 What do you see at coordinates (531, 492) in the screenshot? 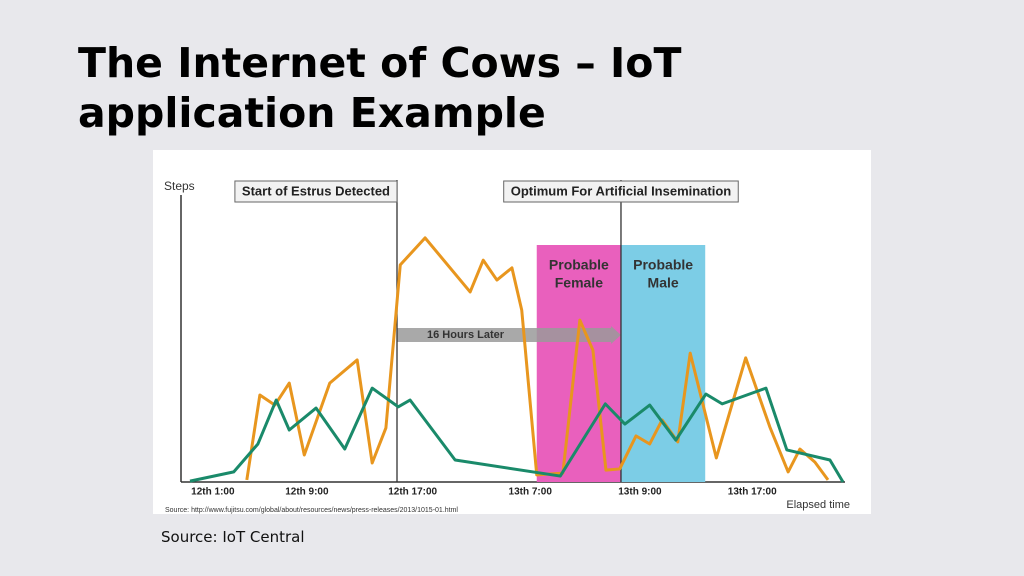
I see `x-tick-label: 13th 7:00` at bounding box center [531, 492].